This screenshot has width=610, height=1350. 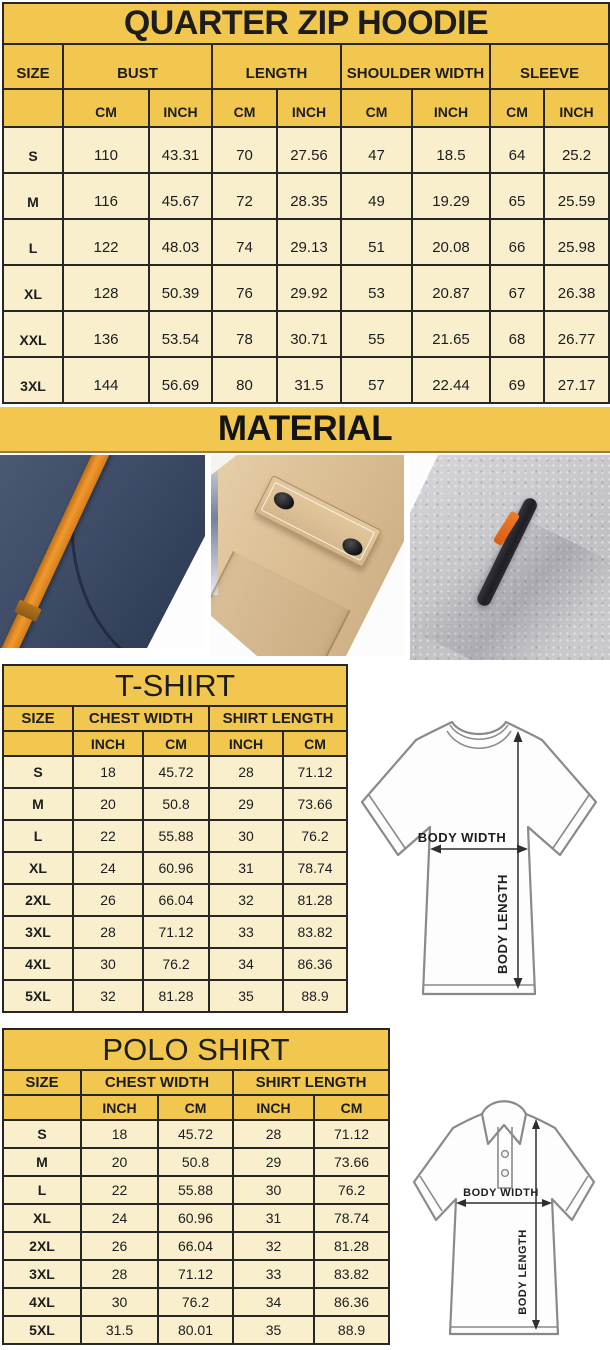 What do you see at coordinates (451, 196) in the screenshot?
I see `measurement-cell: 19.29` at bounding box center [451, 196].